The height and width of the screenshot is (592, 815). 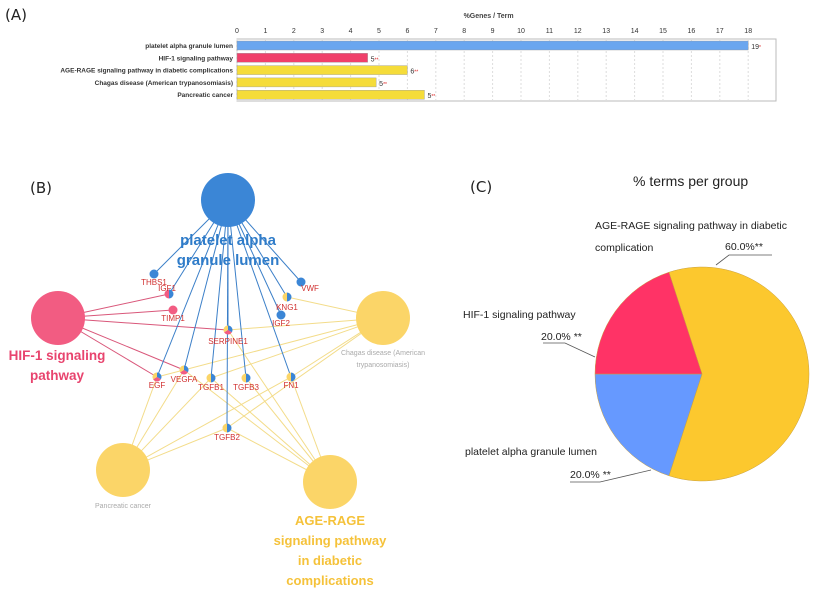 I want to click on x-tick-label: 5, so click(x=379, y=31).